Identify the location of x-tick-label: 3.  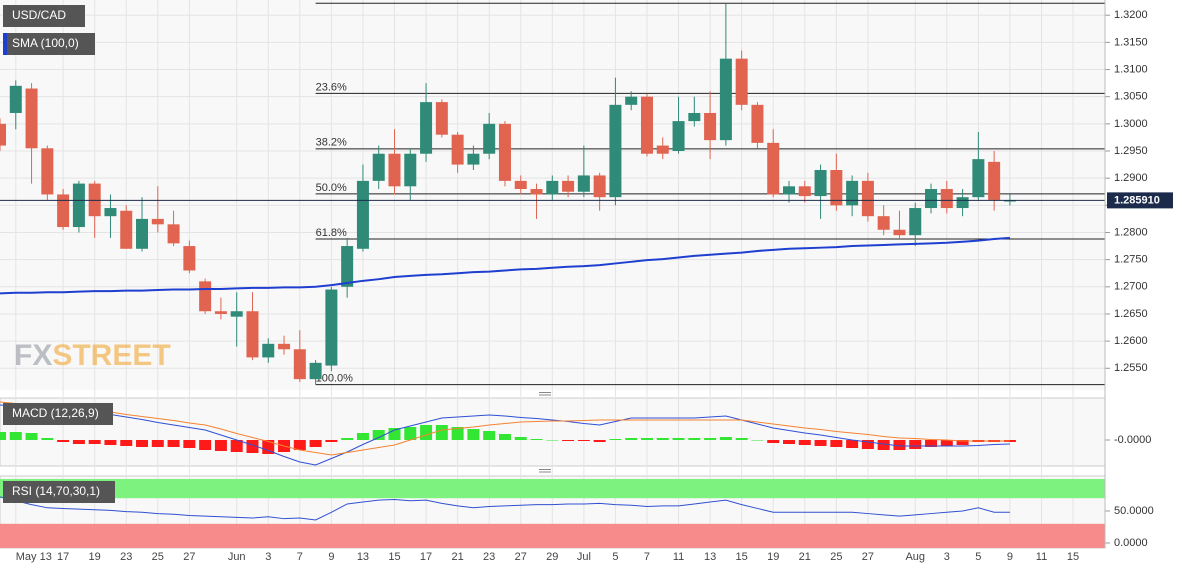
(268, 557).